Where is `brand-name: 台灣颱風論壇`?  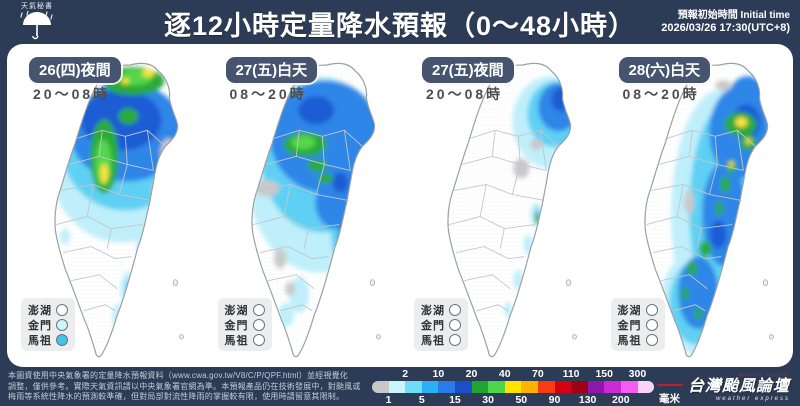 brand-name: 台灣颱風論壇 is located at coordinates (738, 386).